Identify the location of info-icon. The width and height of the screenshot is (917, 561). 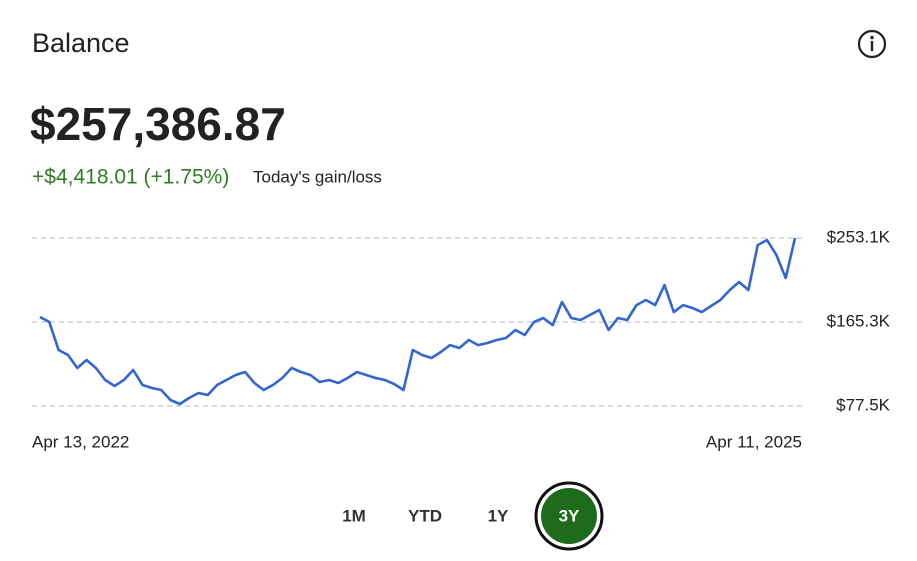
(872, 44).